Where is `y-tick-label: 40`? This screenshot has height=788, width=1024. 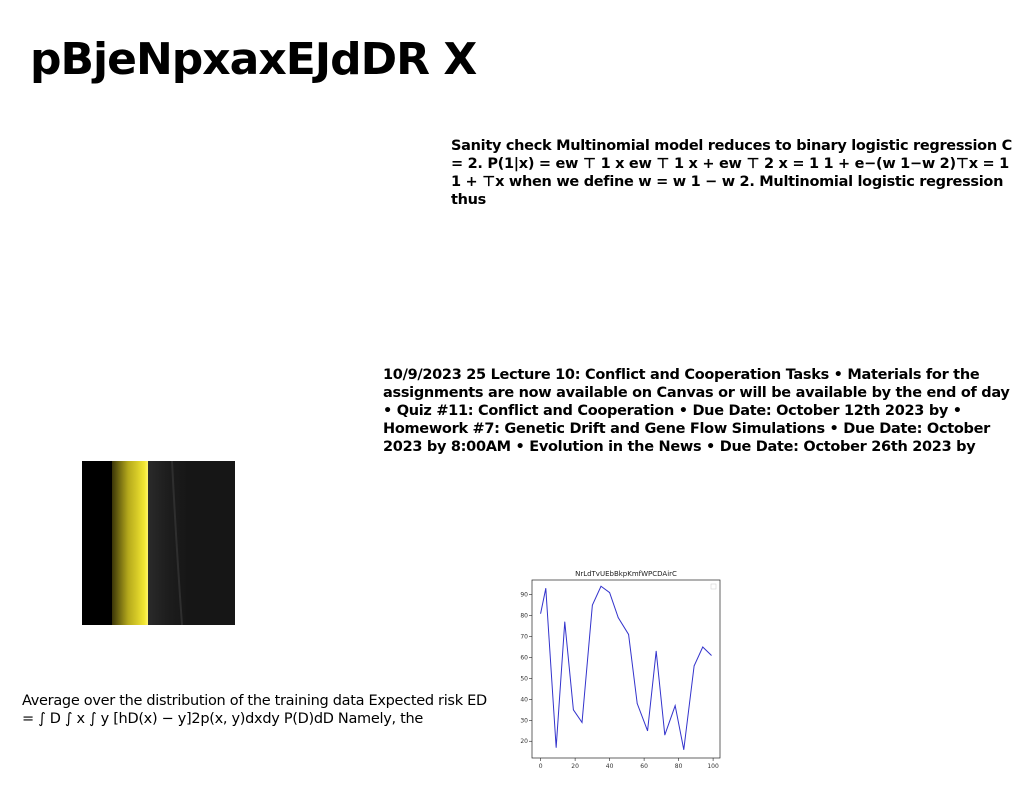
y-tick-label: 40 is located at coordinates (524, 699).